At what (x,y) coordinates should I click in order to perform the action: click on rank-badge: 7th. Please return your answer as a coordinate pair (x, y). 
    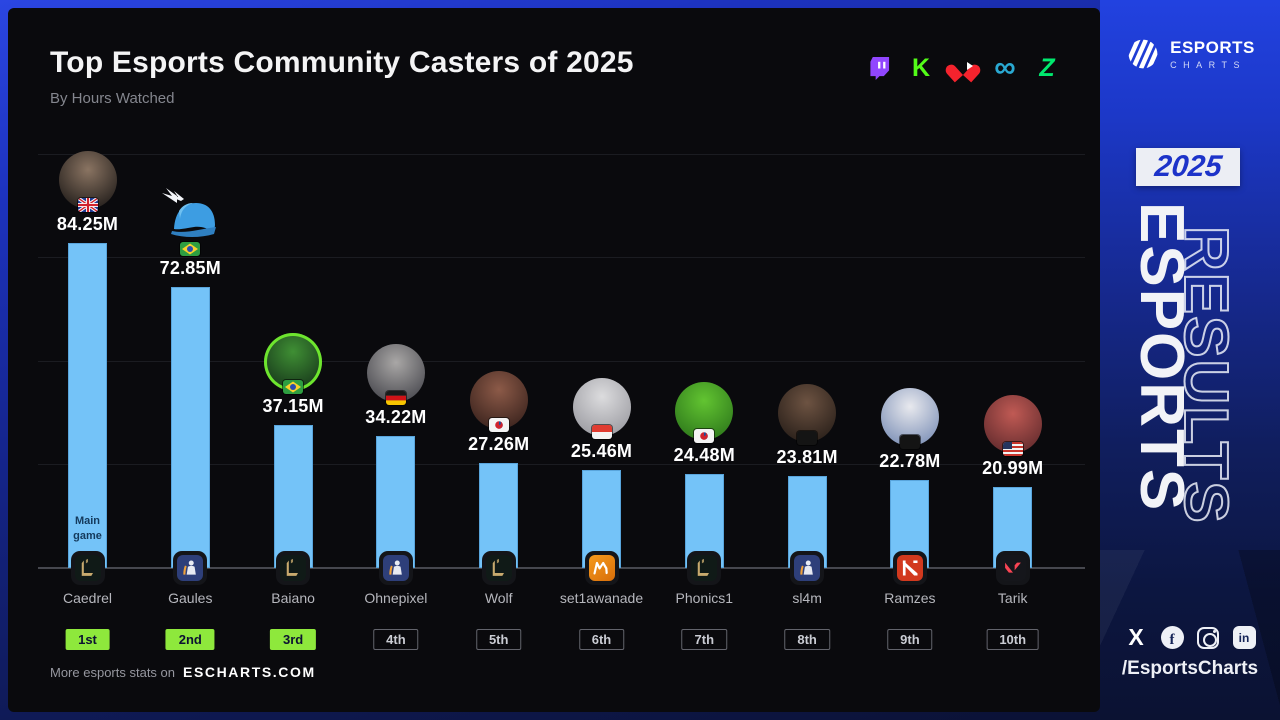
    Looking at the image, I should click on (704, 639).